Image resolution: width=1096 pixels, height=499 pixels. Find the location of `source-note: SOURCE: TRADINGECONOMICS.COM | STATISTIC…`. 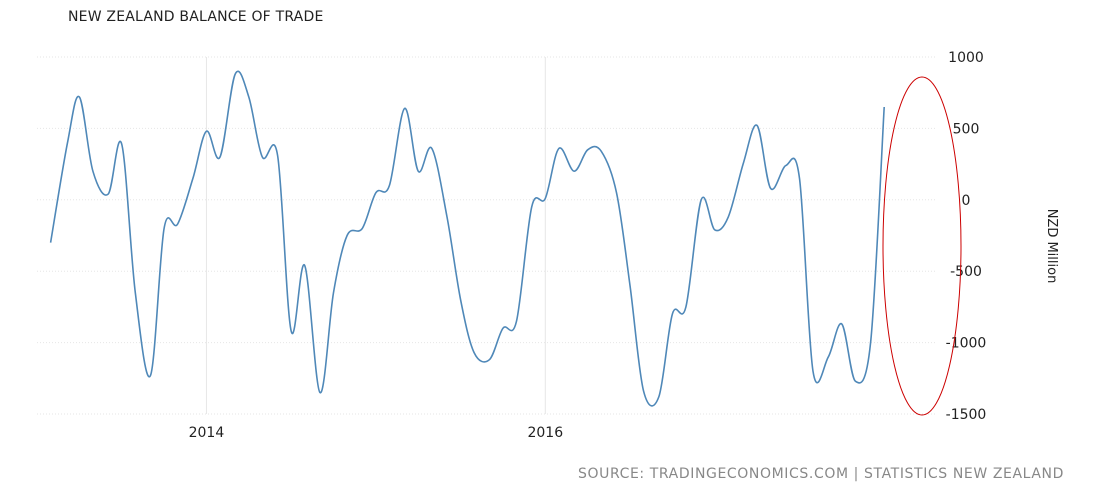

source-note: SOURCE: TRADINGECONOMICS.COM | STATISTIC… is located at coordinates (821, 474).